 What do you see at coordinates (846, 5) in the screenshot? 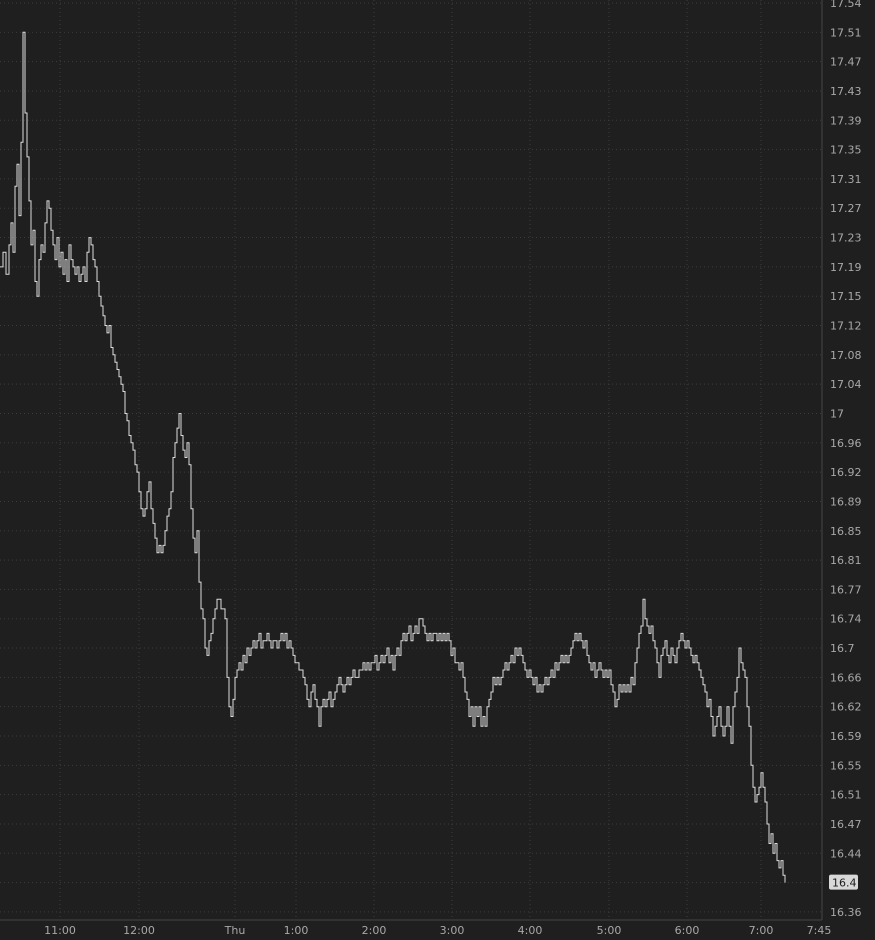
I see `y-tick-label: 17.54` at bounding box center [846, 5].